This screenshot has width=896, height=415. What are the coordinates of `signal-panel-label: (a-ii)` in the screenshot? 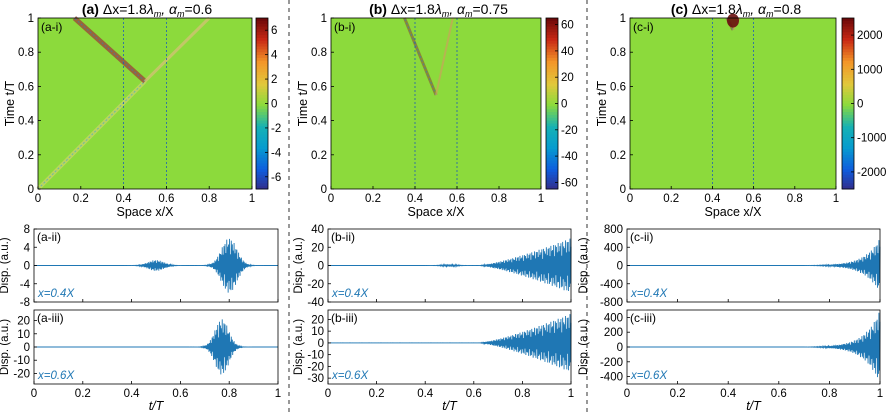 It's located at (49, 237).